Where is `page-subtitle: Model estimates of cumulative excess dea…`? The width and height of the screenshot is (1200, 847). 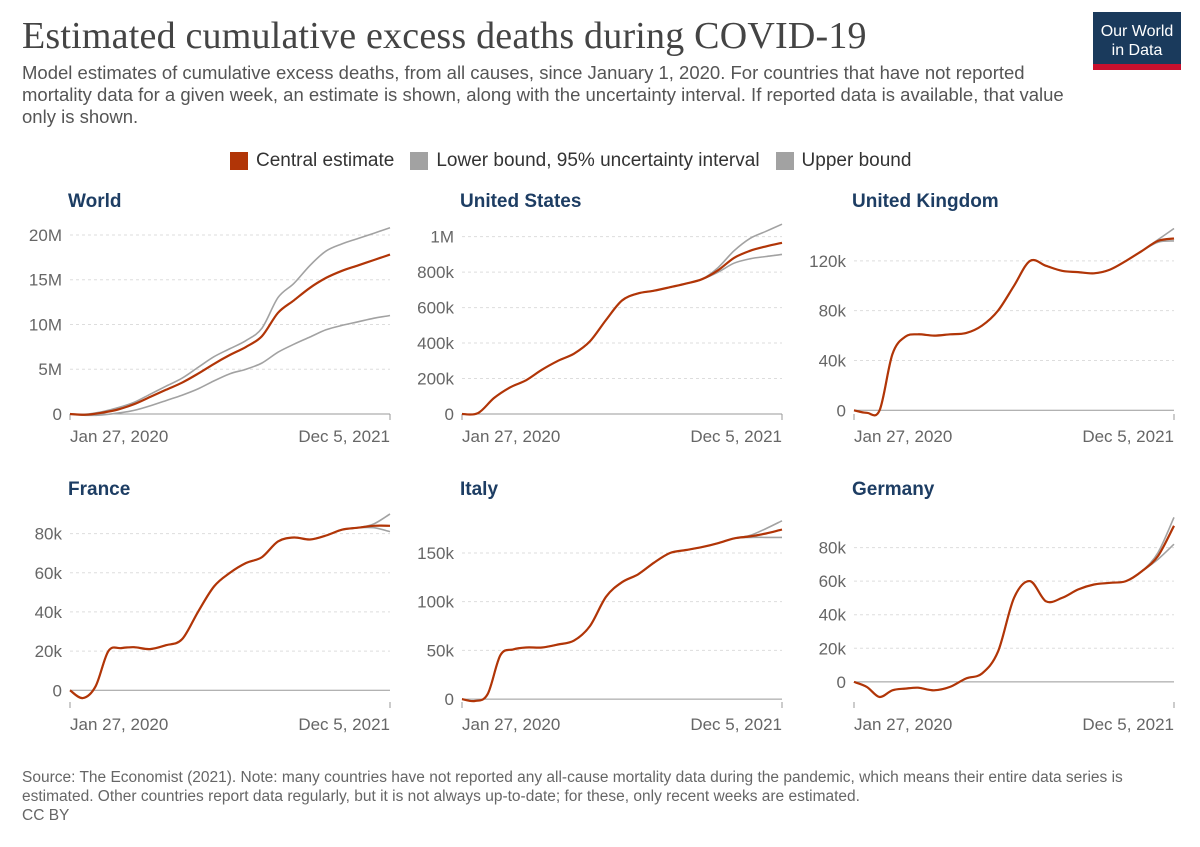
page-subtitle: Model estimates of cumulative excess dea… is located at coordinates (543, 94).